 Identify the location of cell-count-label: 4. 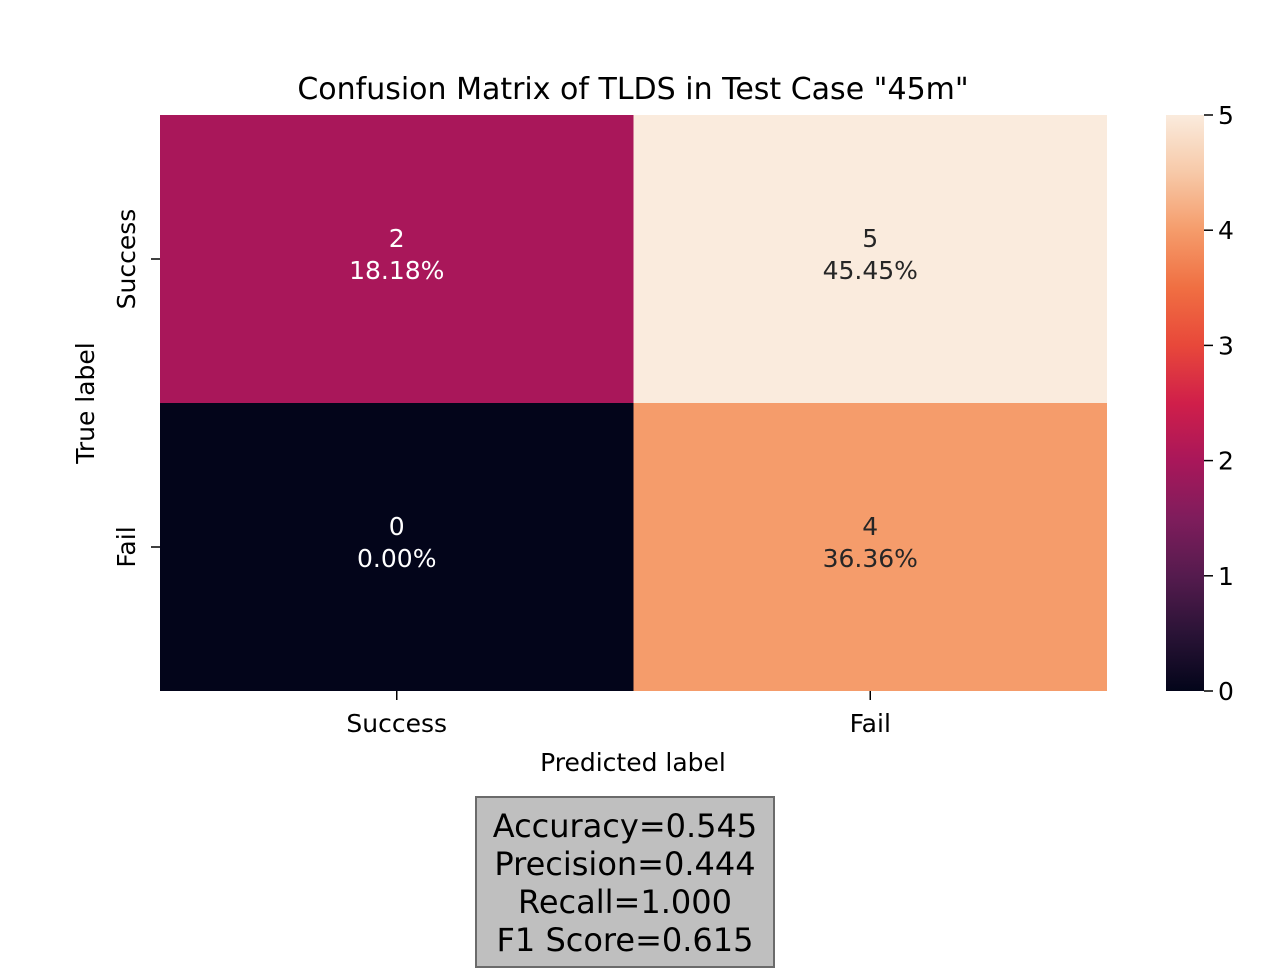
(870, 526).